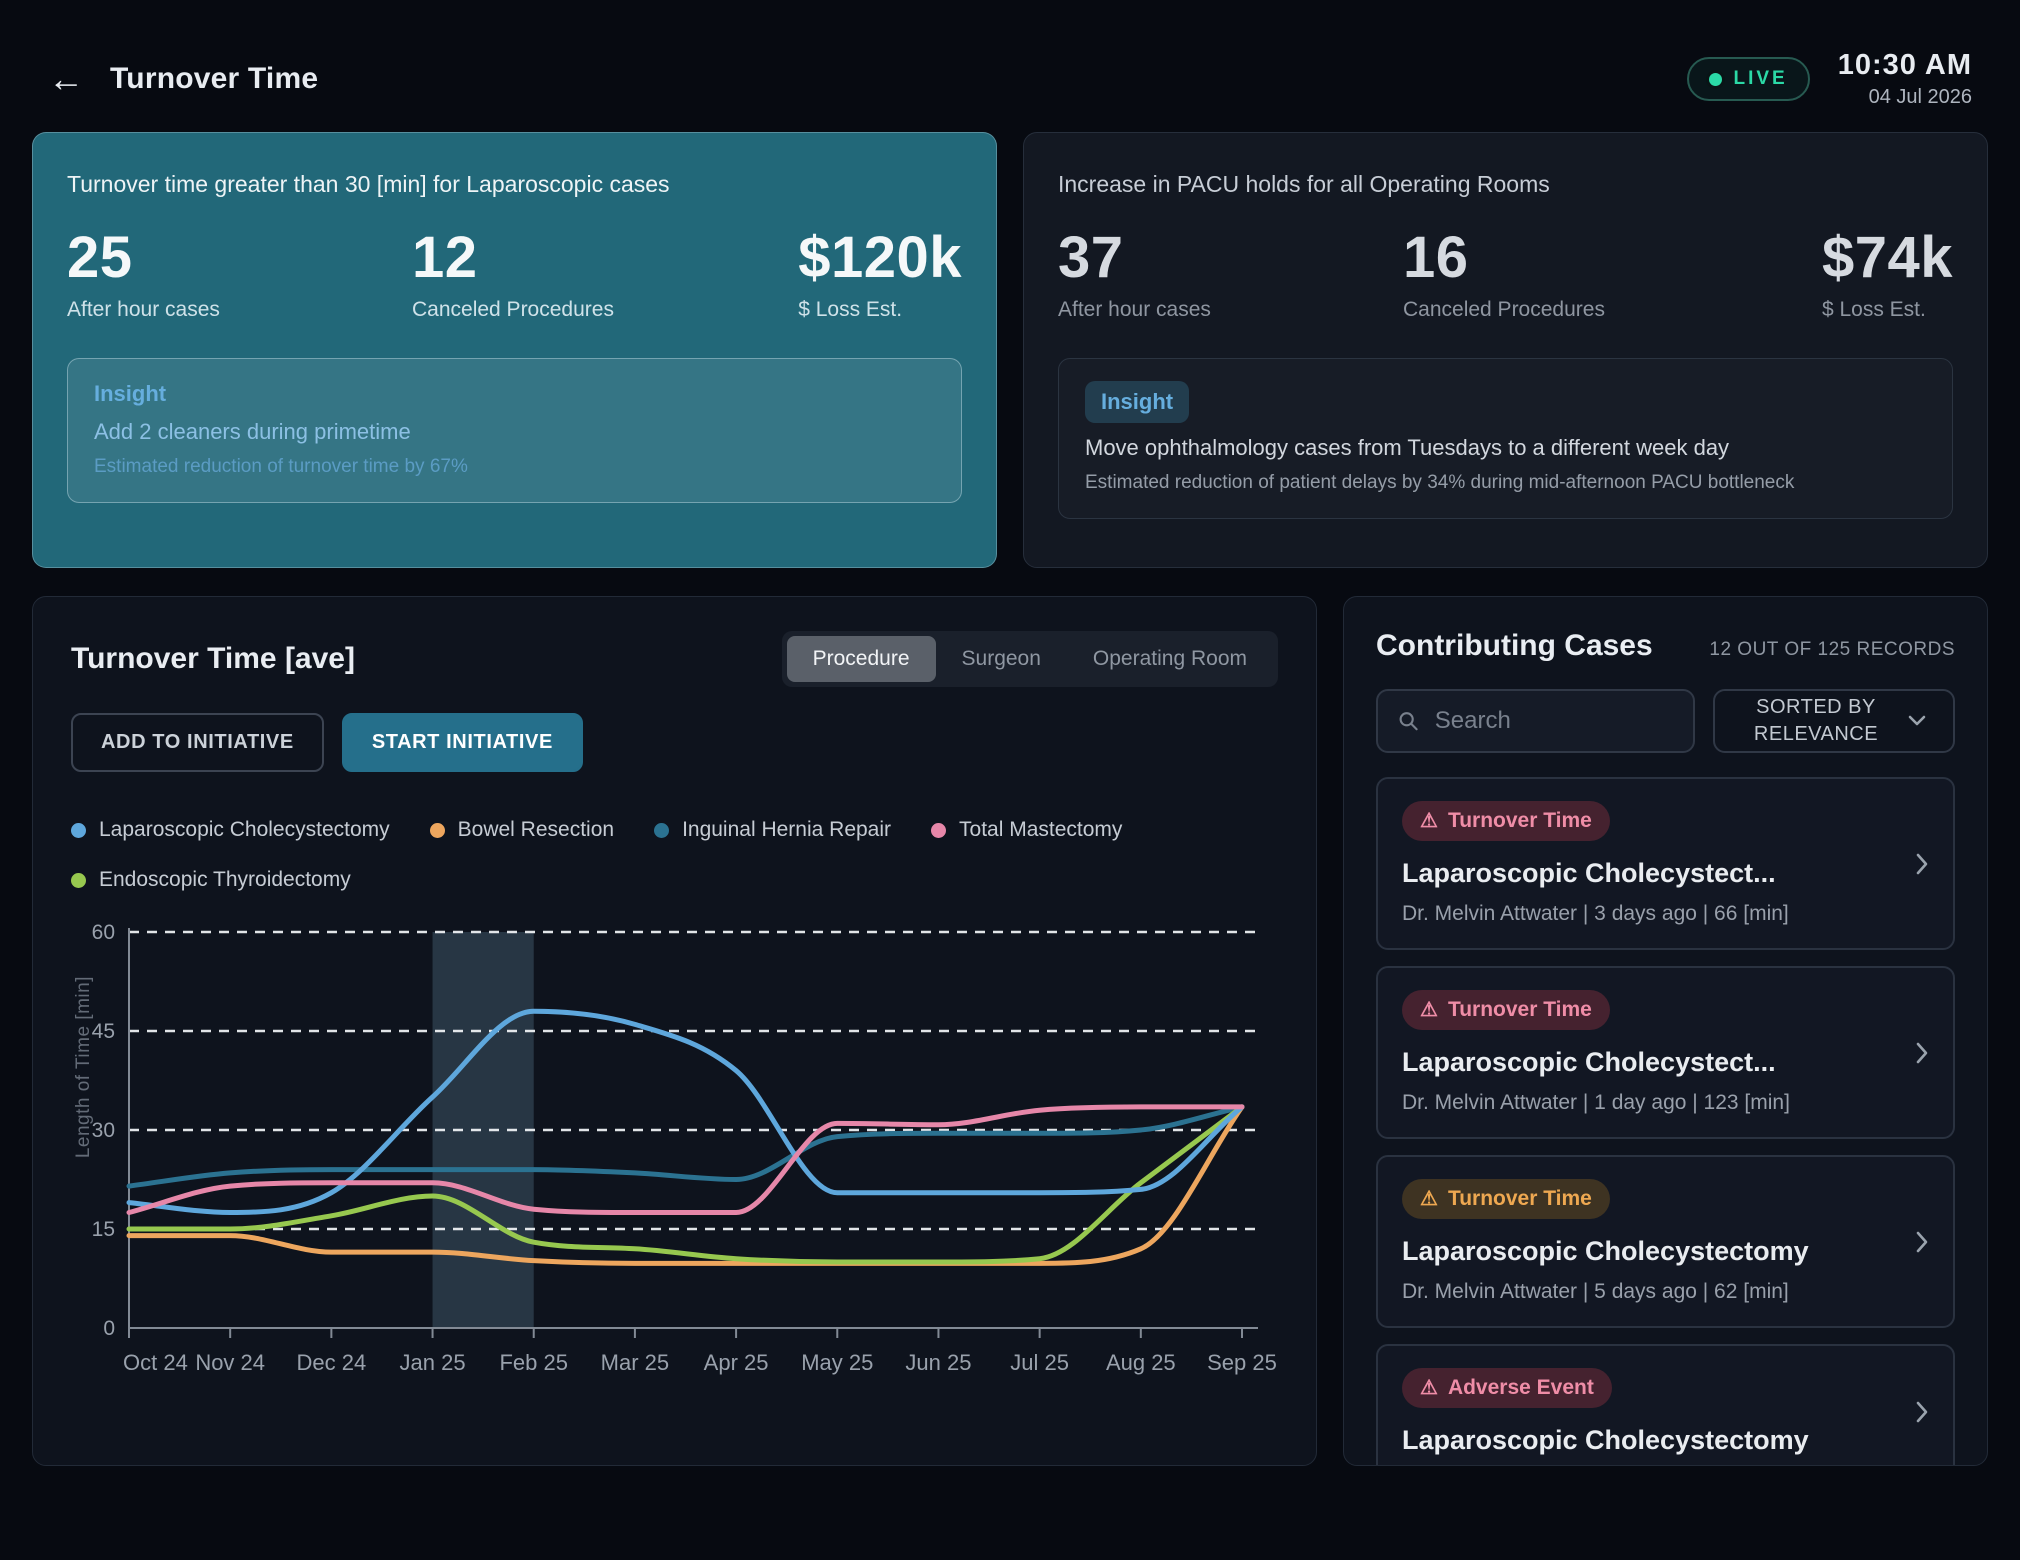  I want to click on sort-button: SORTED BY RELEVANCE, so click(1834, 721).